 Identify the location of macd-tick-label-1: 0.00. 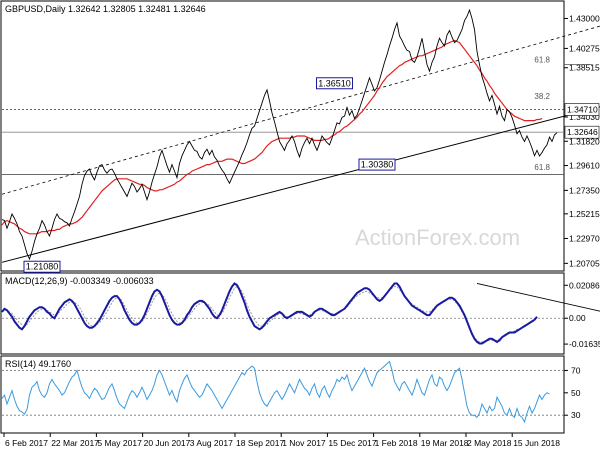
(577, 318).